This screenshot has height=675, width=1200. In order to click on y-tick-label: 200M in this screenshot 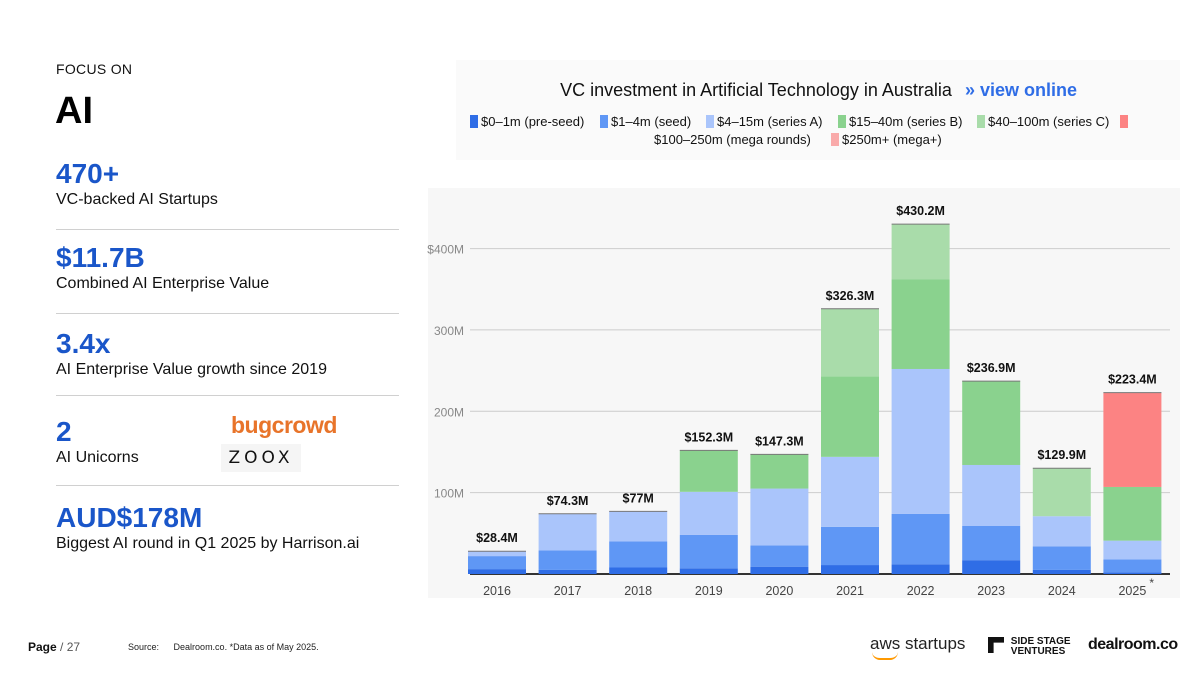, I will do `click(449, 412)`.